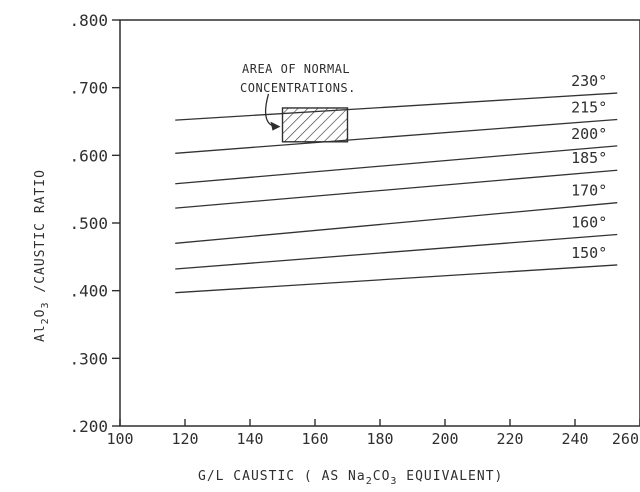 The width and height of the screenshot is (640, 492). What do you see at coordinates (589, 253) in the screenshot?
I see `series-label: 150°` at bounding box center [589, 253].